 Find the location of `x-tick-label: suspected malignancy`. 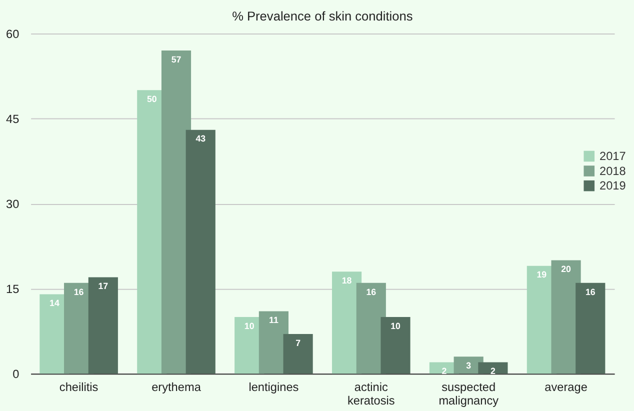

x-tick-label: suspected malignancy is located at coordinates (468, 394).